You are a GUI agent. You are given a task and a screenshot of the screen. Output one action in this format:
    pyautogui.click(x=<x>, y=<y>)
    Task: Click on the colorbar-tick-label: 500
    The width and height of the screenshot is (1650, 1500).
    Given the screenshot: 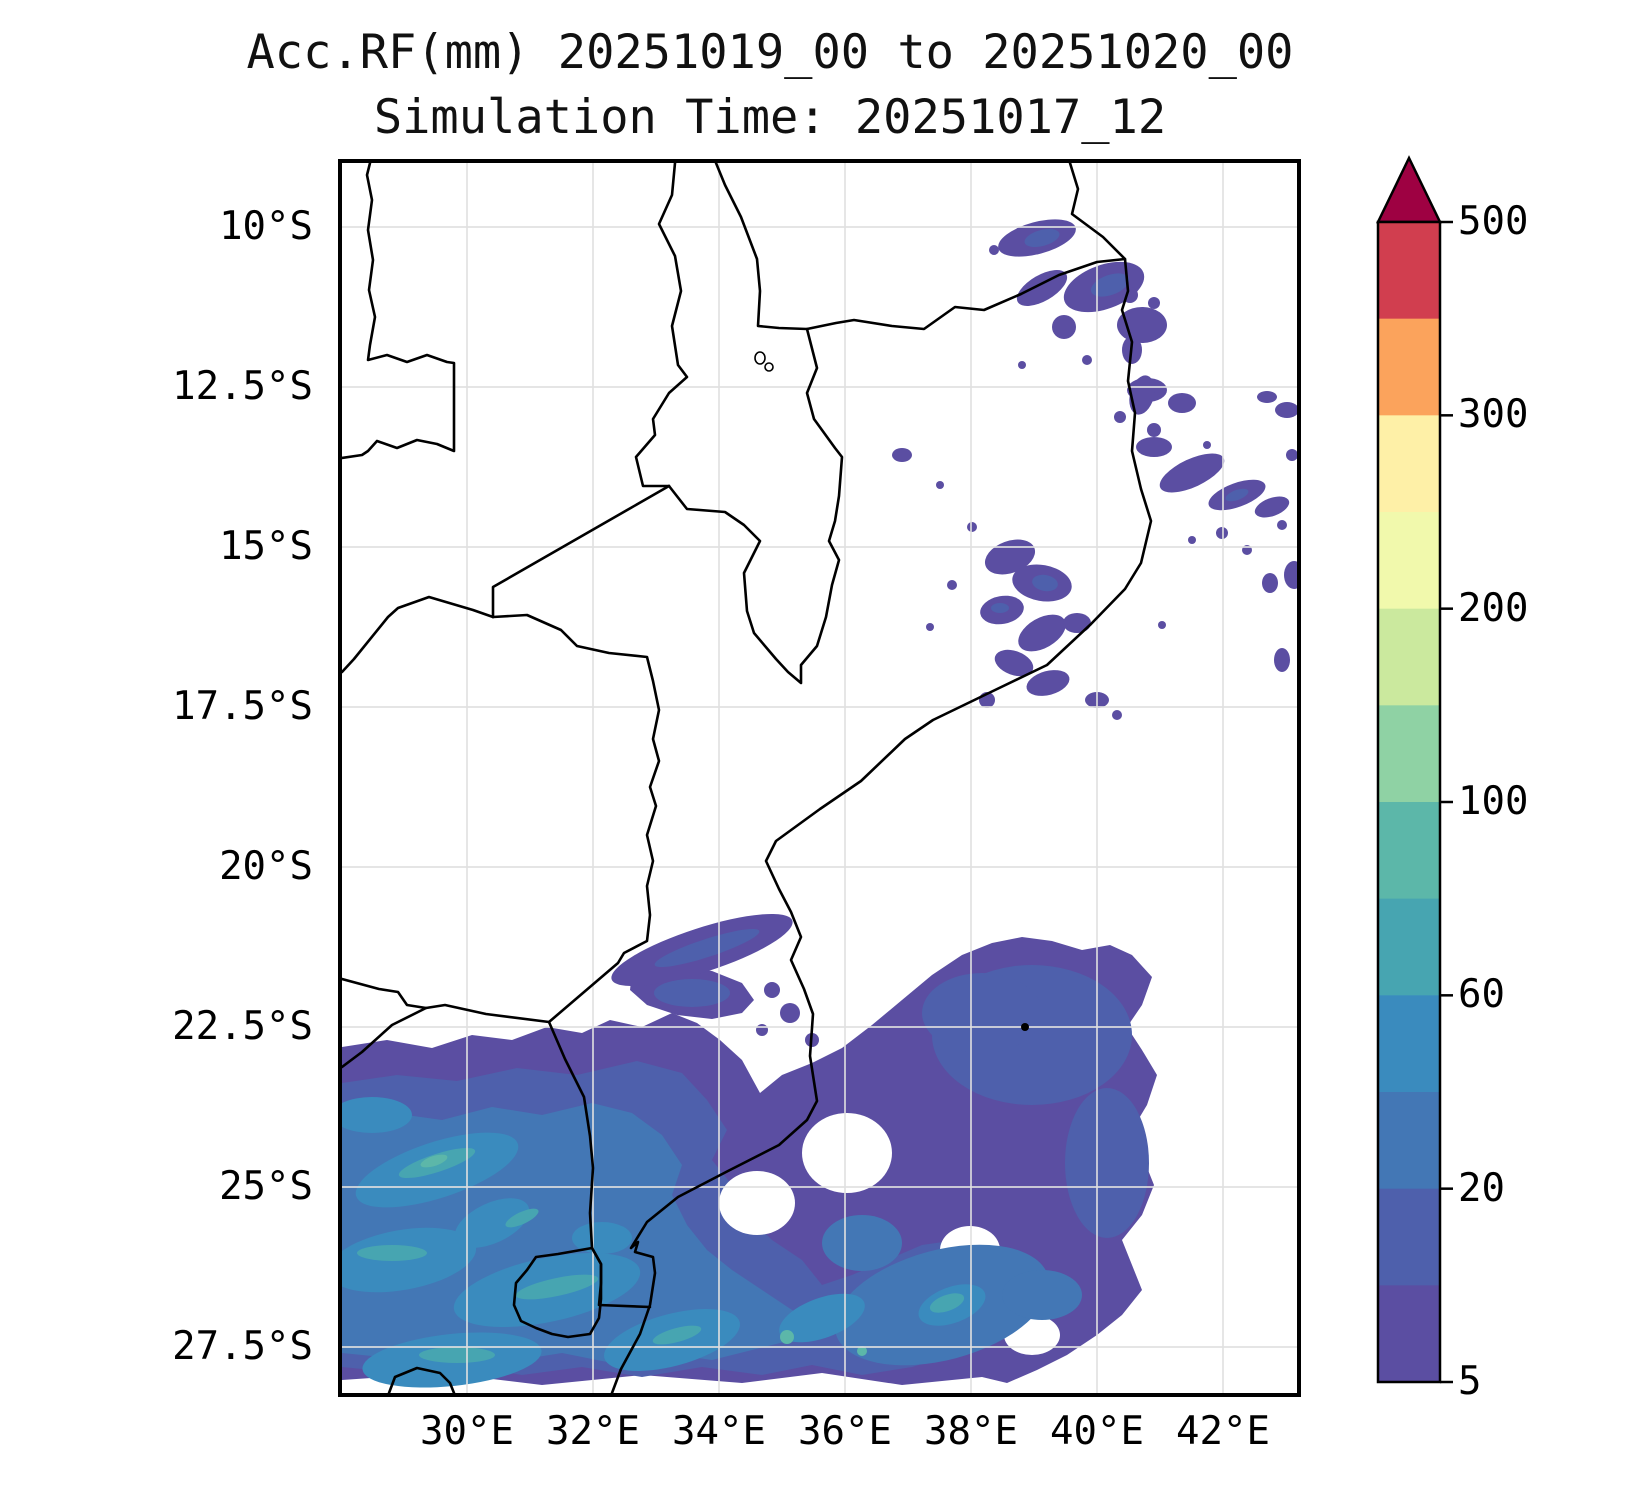 What is the action you would take?
    pyautogui.click(x=1493, y=221)
    